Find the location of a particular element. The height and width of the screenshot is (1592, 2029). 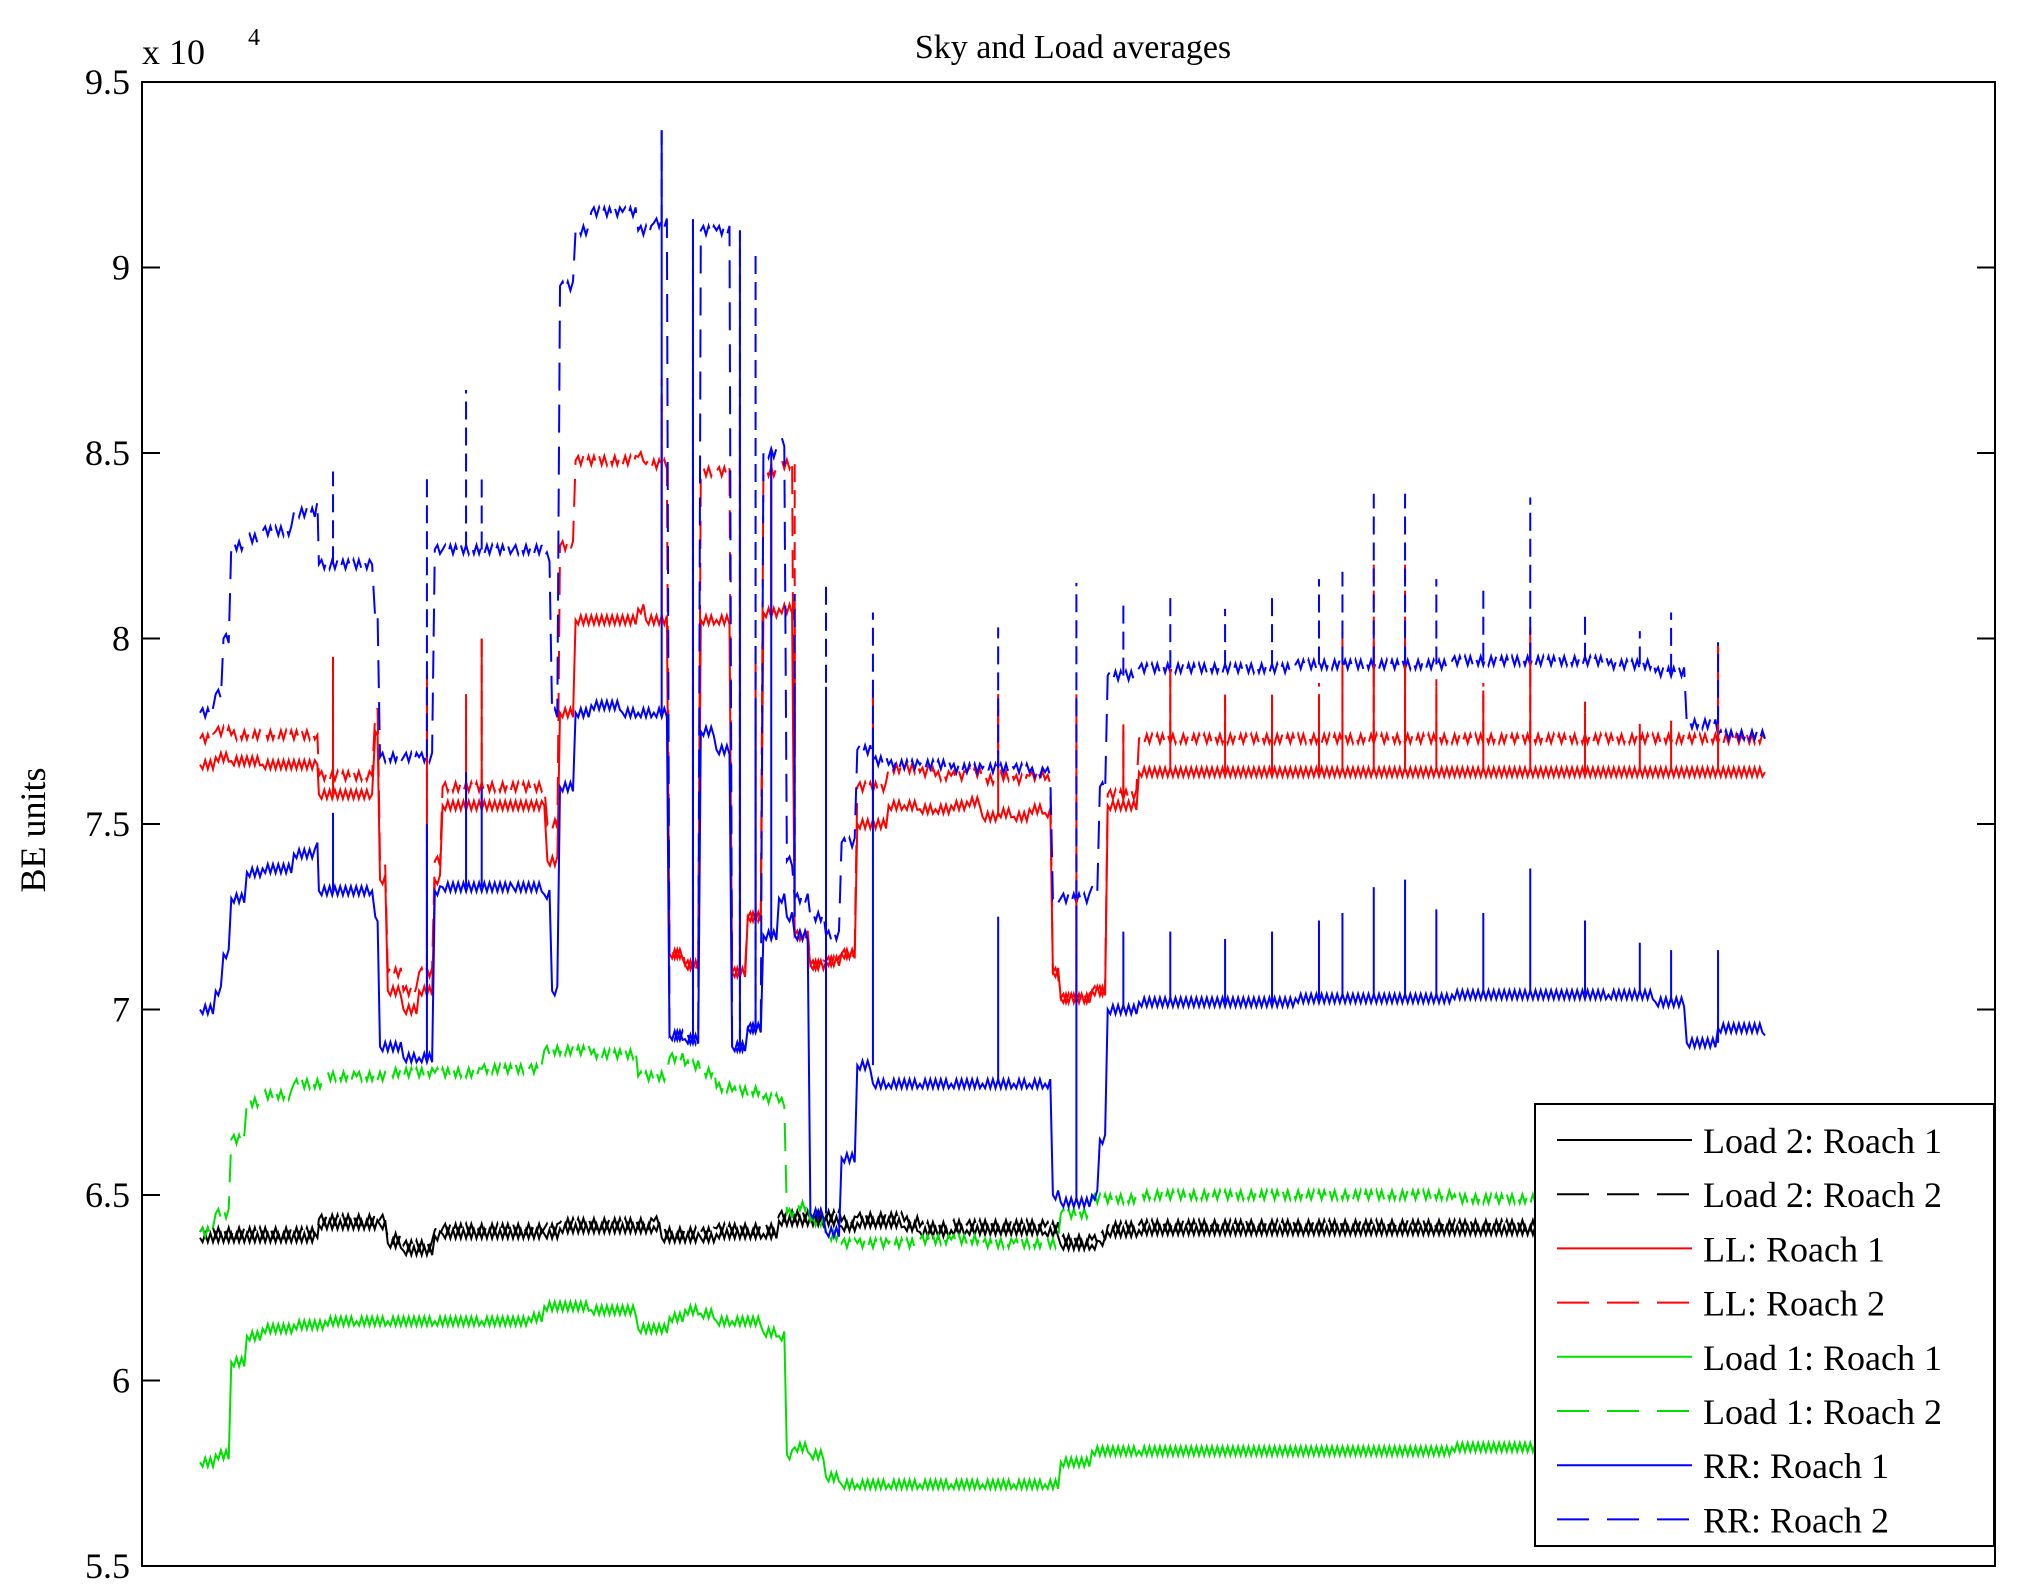

y-tick-label: 9.5 is located at coordinates (107, 82).